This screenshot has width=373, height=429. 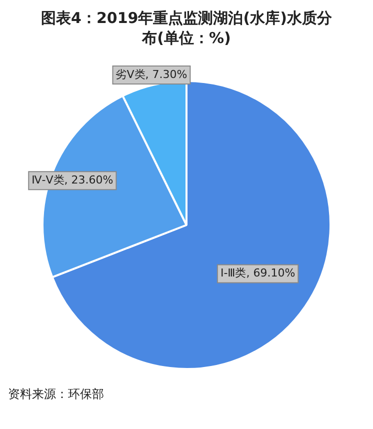 What do you see at coordinates (258, 273) in the screenshot?
I see `slice-label: Ⅰ-Ⅲ类, 69.10%` at bounding box center [258, 273].